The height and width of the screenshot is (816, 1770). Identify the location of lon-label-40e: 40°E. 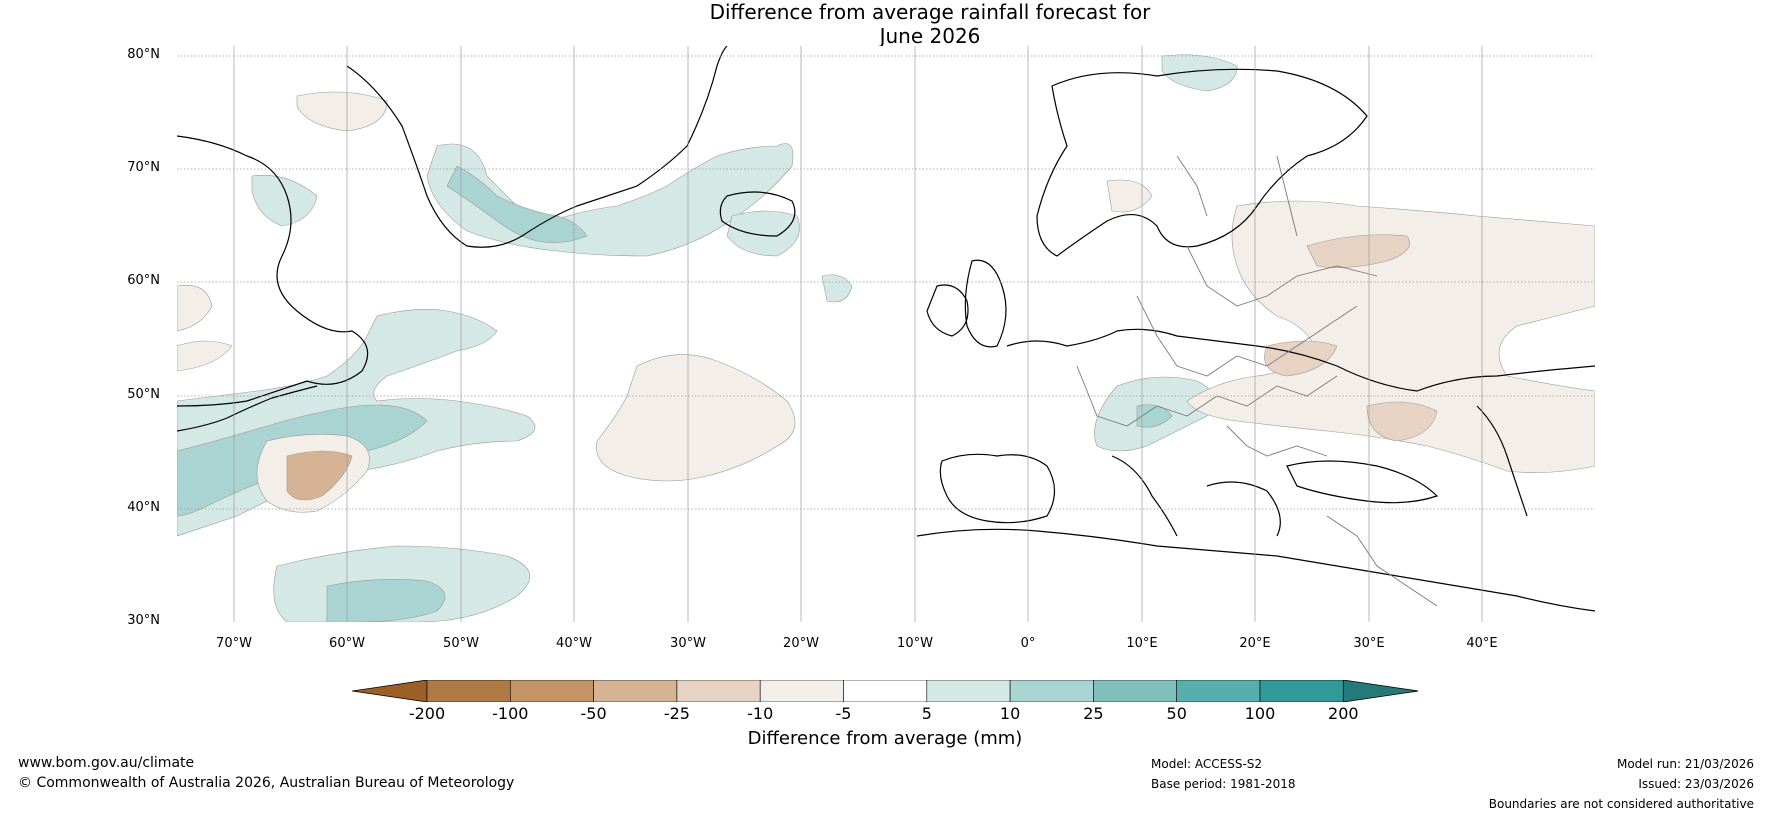
(1482, 643).